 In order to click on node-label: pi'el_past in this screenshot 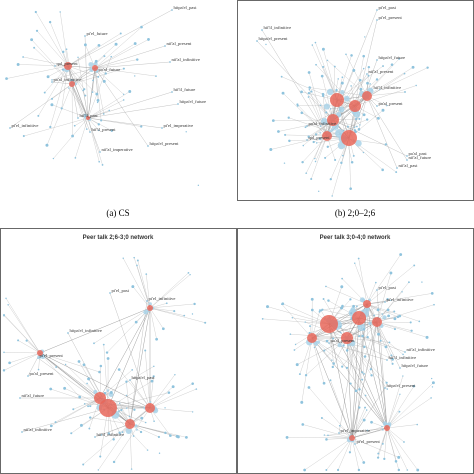, I will do `click(388, 287)`.